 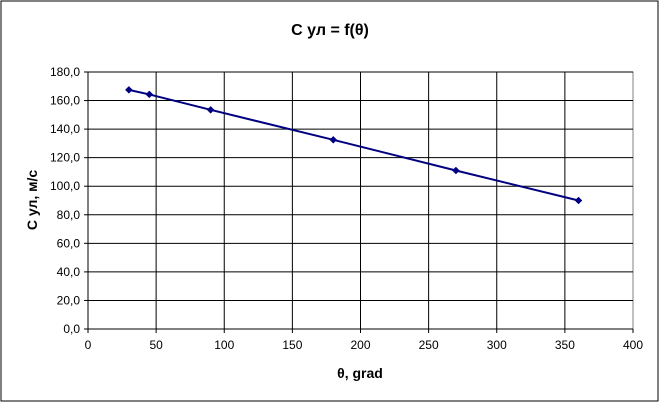 I want to click on x-tick-label: 350, so click(x=565, y=345).